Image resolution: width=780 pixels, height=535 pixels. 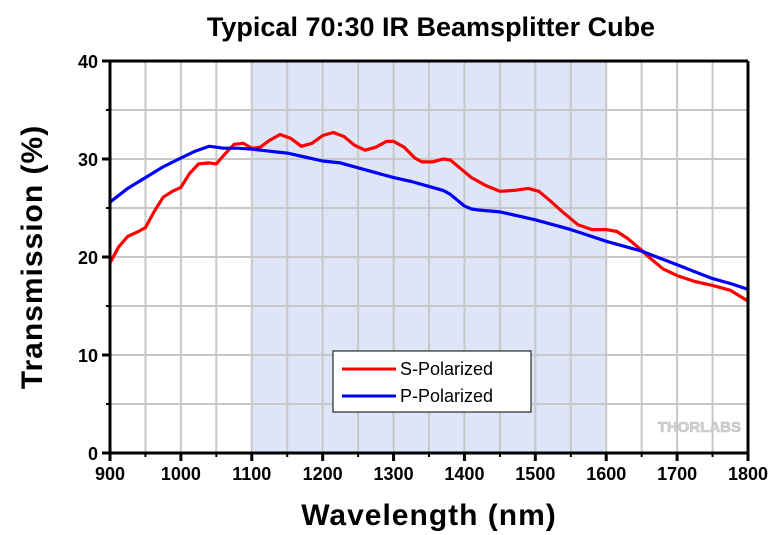 What do you see at coordinates (88, 356) in the screenshot?
I see `y-tick-label: 10` at bounding box center [88, 356].